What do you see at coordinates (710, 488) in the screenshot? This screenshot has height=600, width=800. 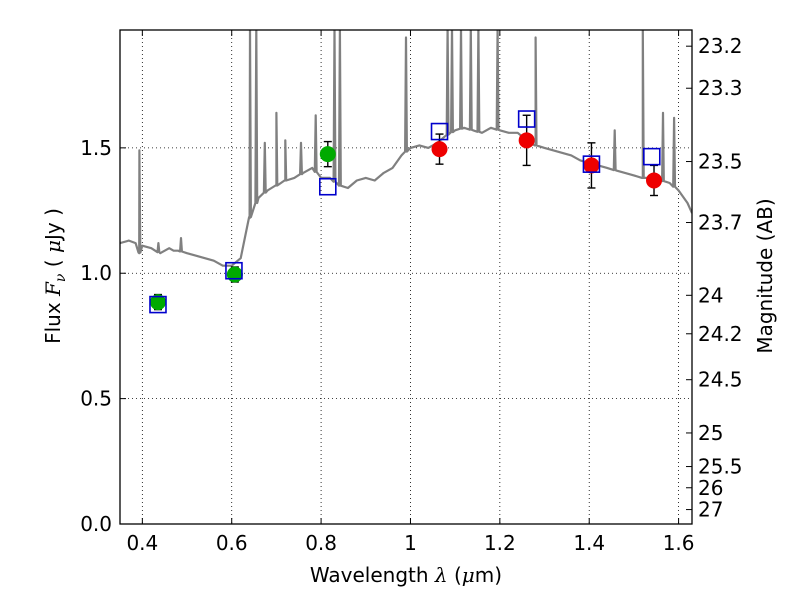 I see `y2-tick-label: 26` at bounding box center [710, 488].